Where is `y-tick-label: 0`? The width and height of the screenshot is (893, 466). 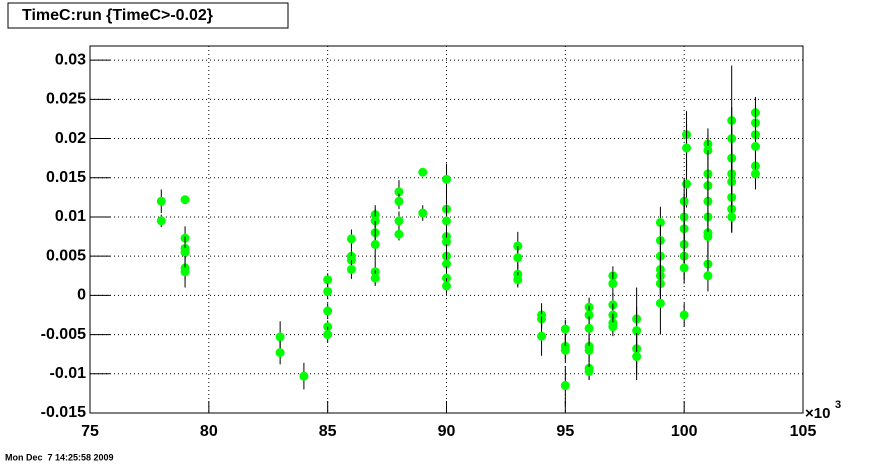 y-tick-label: 0 is located at coordinates (81, 295).